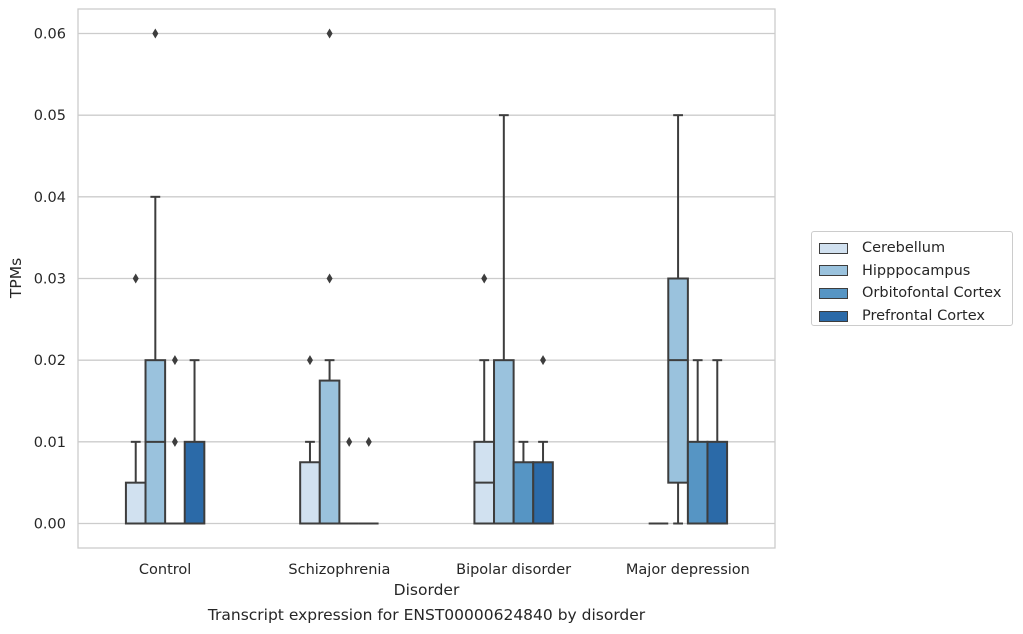 Image resolution: width=1023 pixels, height=634 pixels. Describe the element at coordinates (916, 270) in the screenshot. I see `legend-label: Hipppocampus` at that location.